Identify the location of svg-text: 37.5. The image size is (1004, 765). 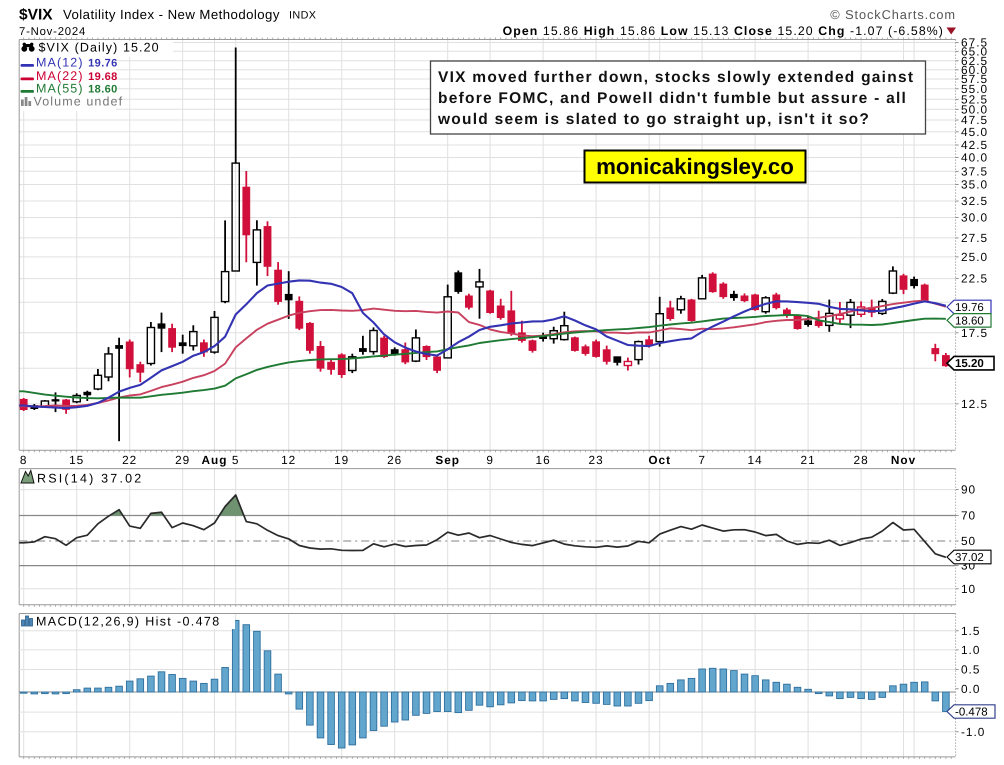
(974, 171).